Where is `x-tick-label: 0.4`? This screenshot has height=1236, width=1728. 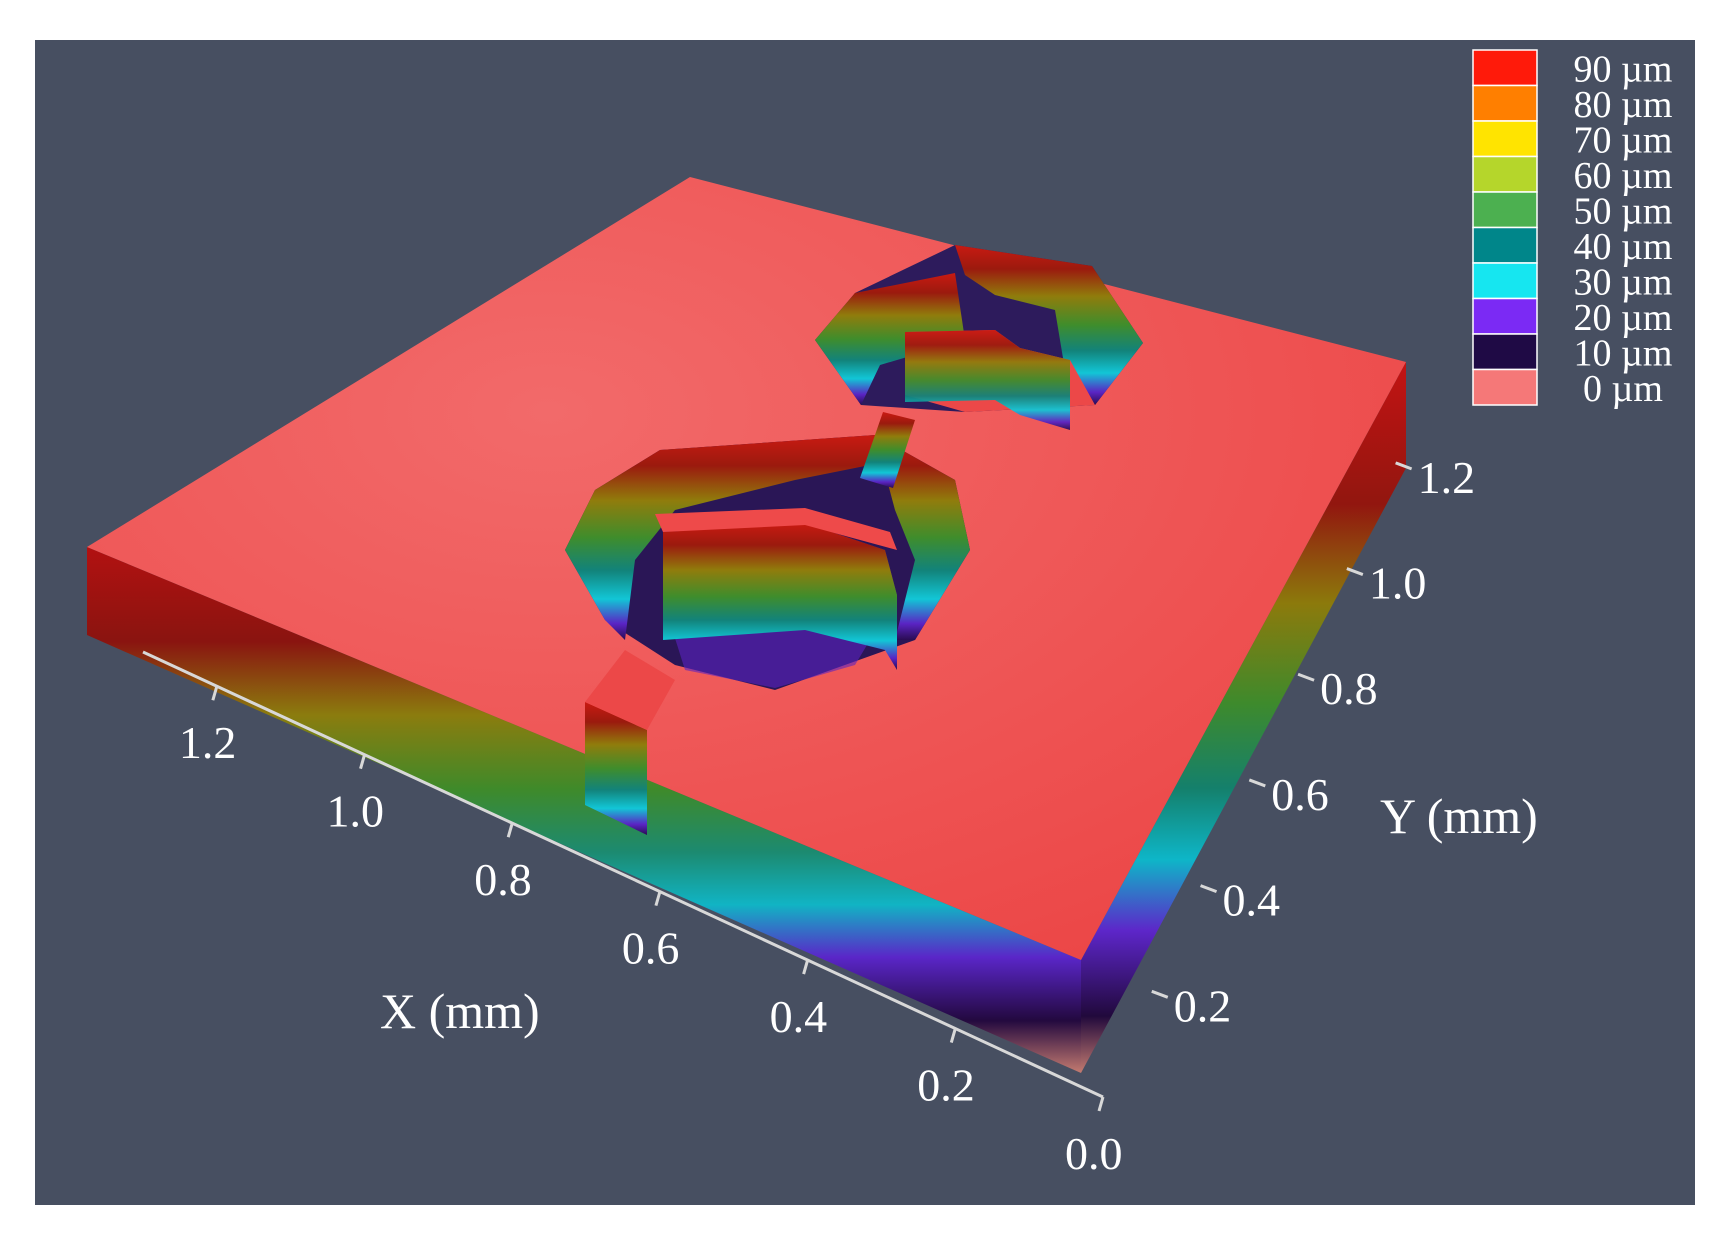 x-tick-label: 0.4 is located at coordinates (799, 1016).